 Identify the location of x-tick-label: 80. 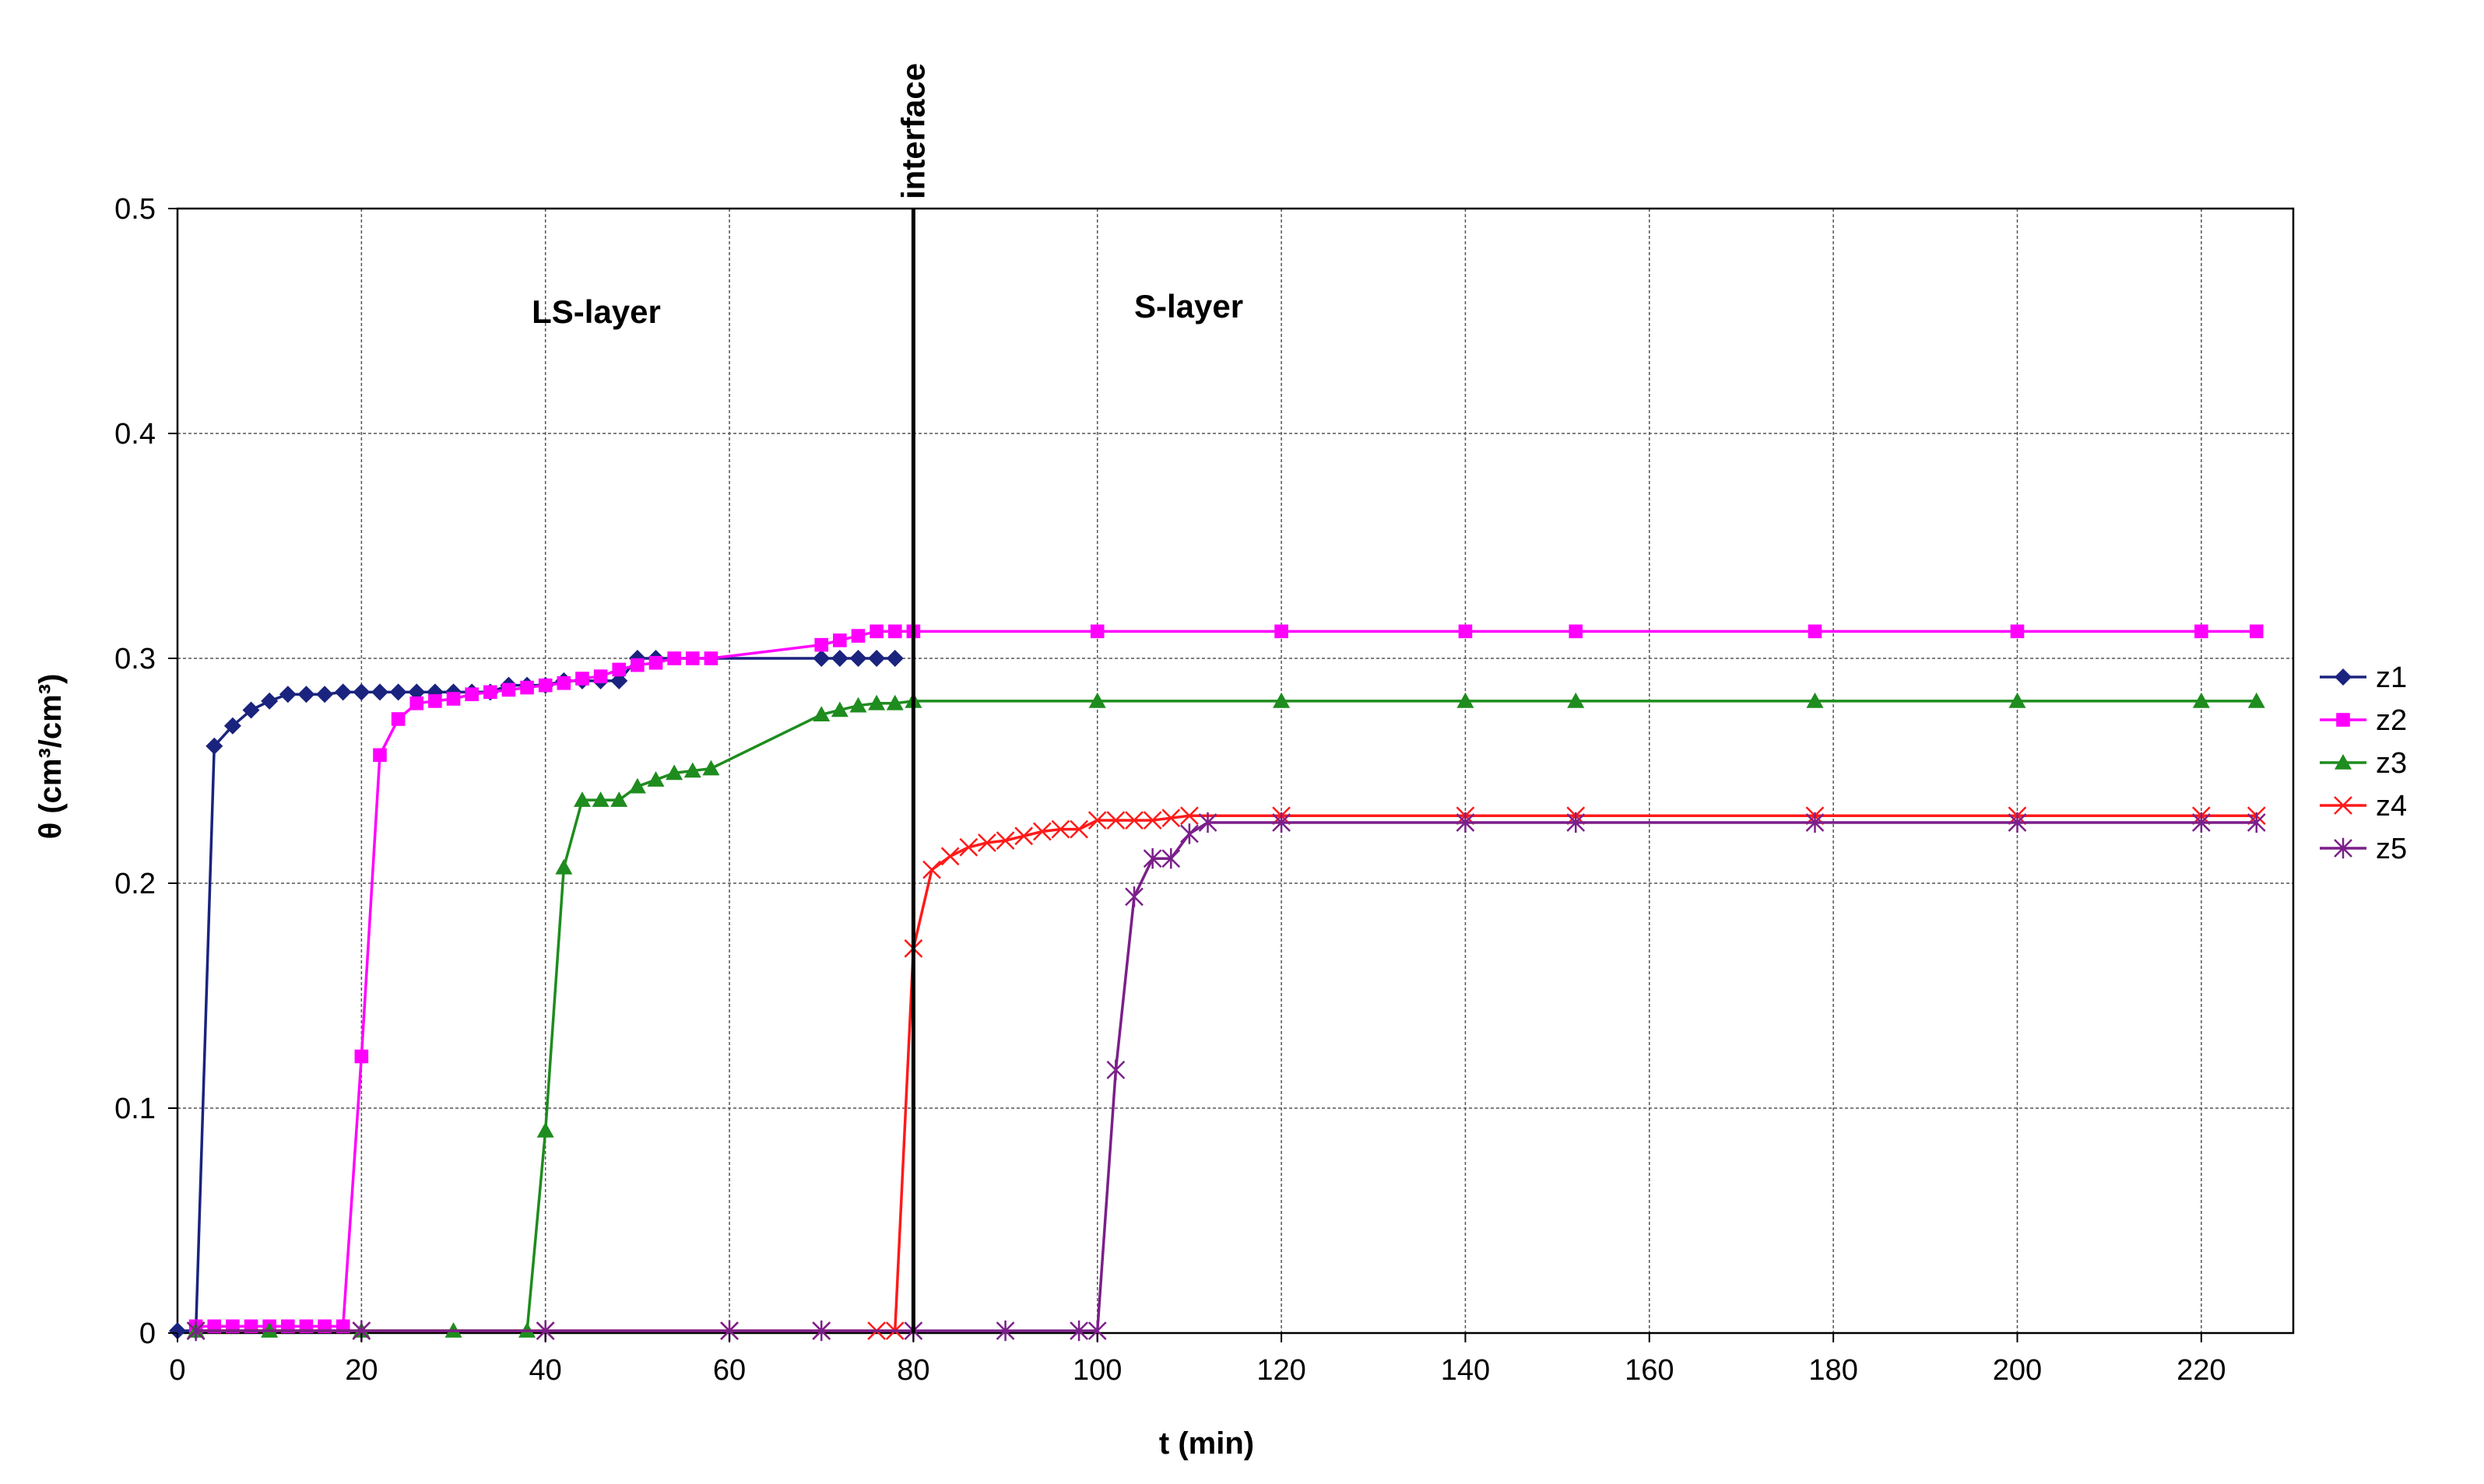
(913, 1370).